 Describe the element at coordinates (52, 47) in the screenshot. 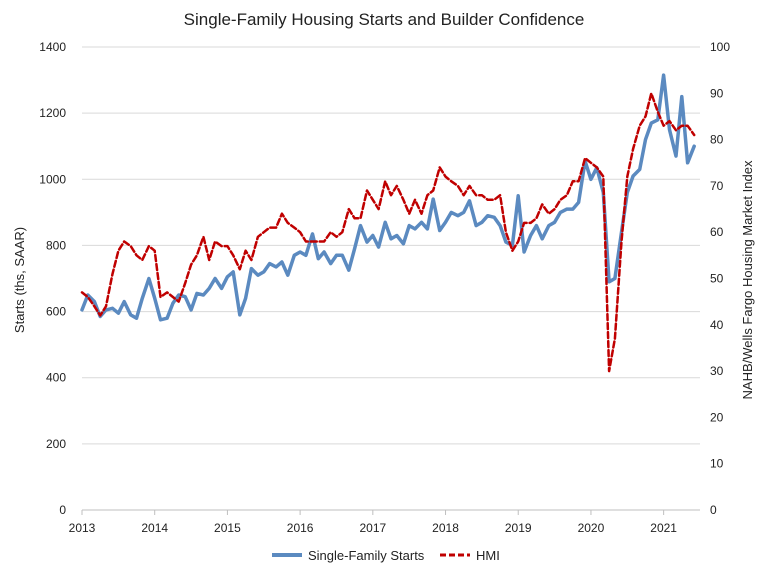

I see `y-left-tick-label-7: 1400` at that location.